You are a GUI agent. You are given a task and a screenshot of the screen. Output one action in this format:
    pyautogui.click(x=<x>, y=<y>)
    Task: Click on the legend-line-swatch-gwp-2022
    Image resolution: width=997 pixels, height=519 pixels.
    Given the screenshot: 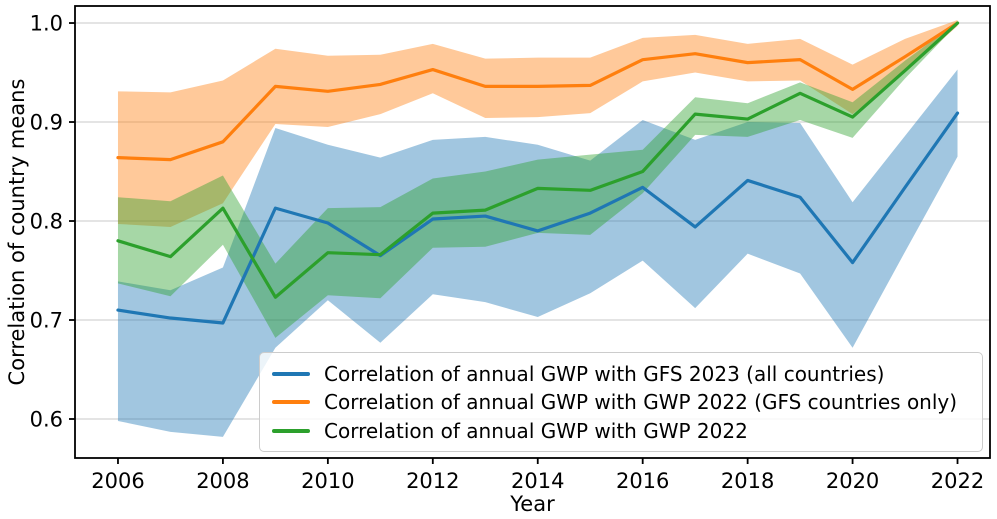 What is the action you would take?
    pyautogui.click(x=291, y=430)
    